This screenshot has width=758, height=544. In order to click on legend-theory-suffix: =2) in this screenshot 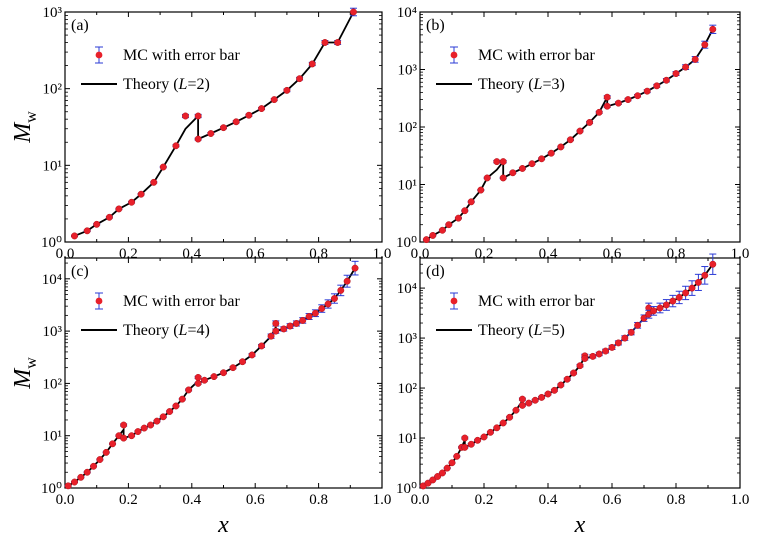, I will do `click(198, 84)`.